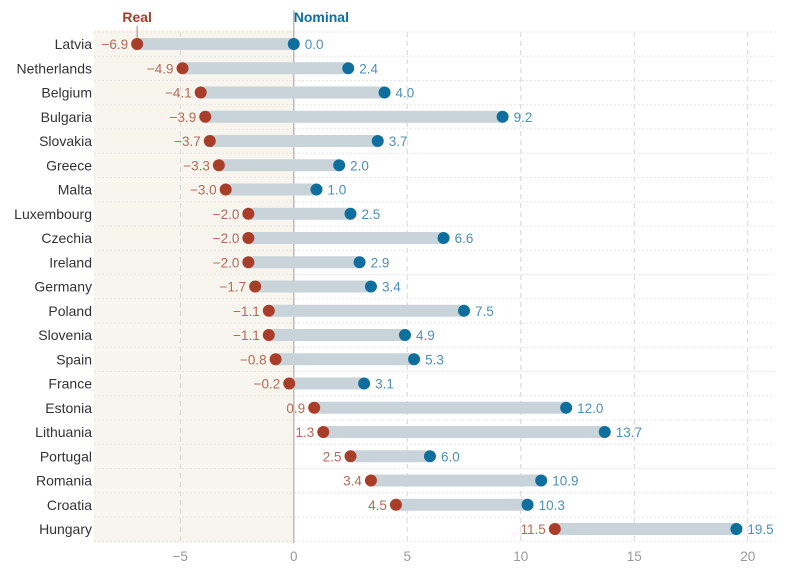 Image resolution: width=787 pixels, height=570 pixels. What do you see at coordinates (68, 408) in the screenshot?
I see `category-label: Estonia` at bounding box center [68, 408].